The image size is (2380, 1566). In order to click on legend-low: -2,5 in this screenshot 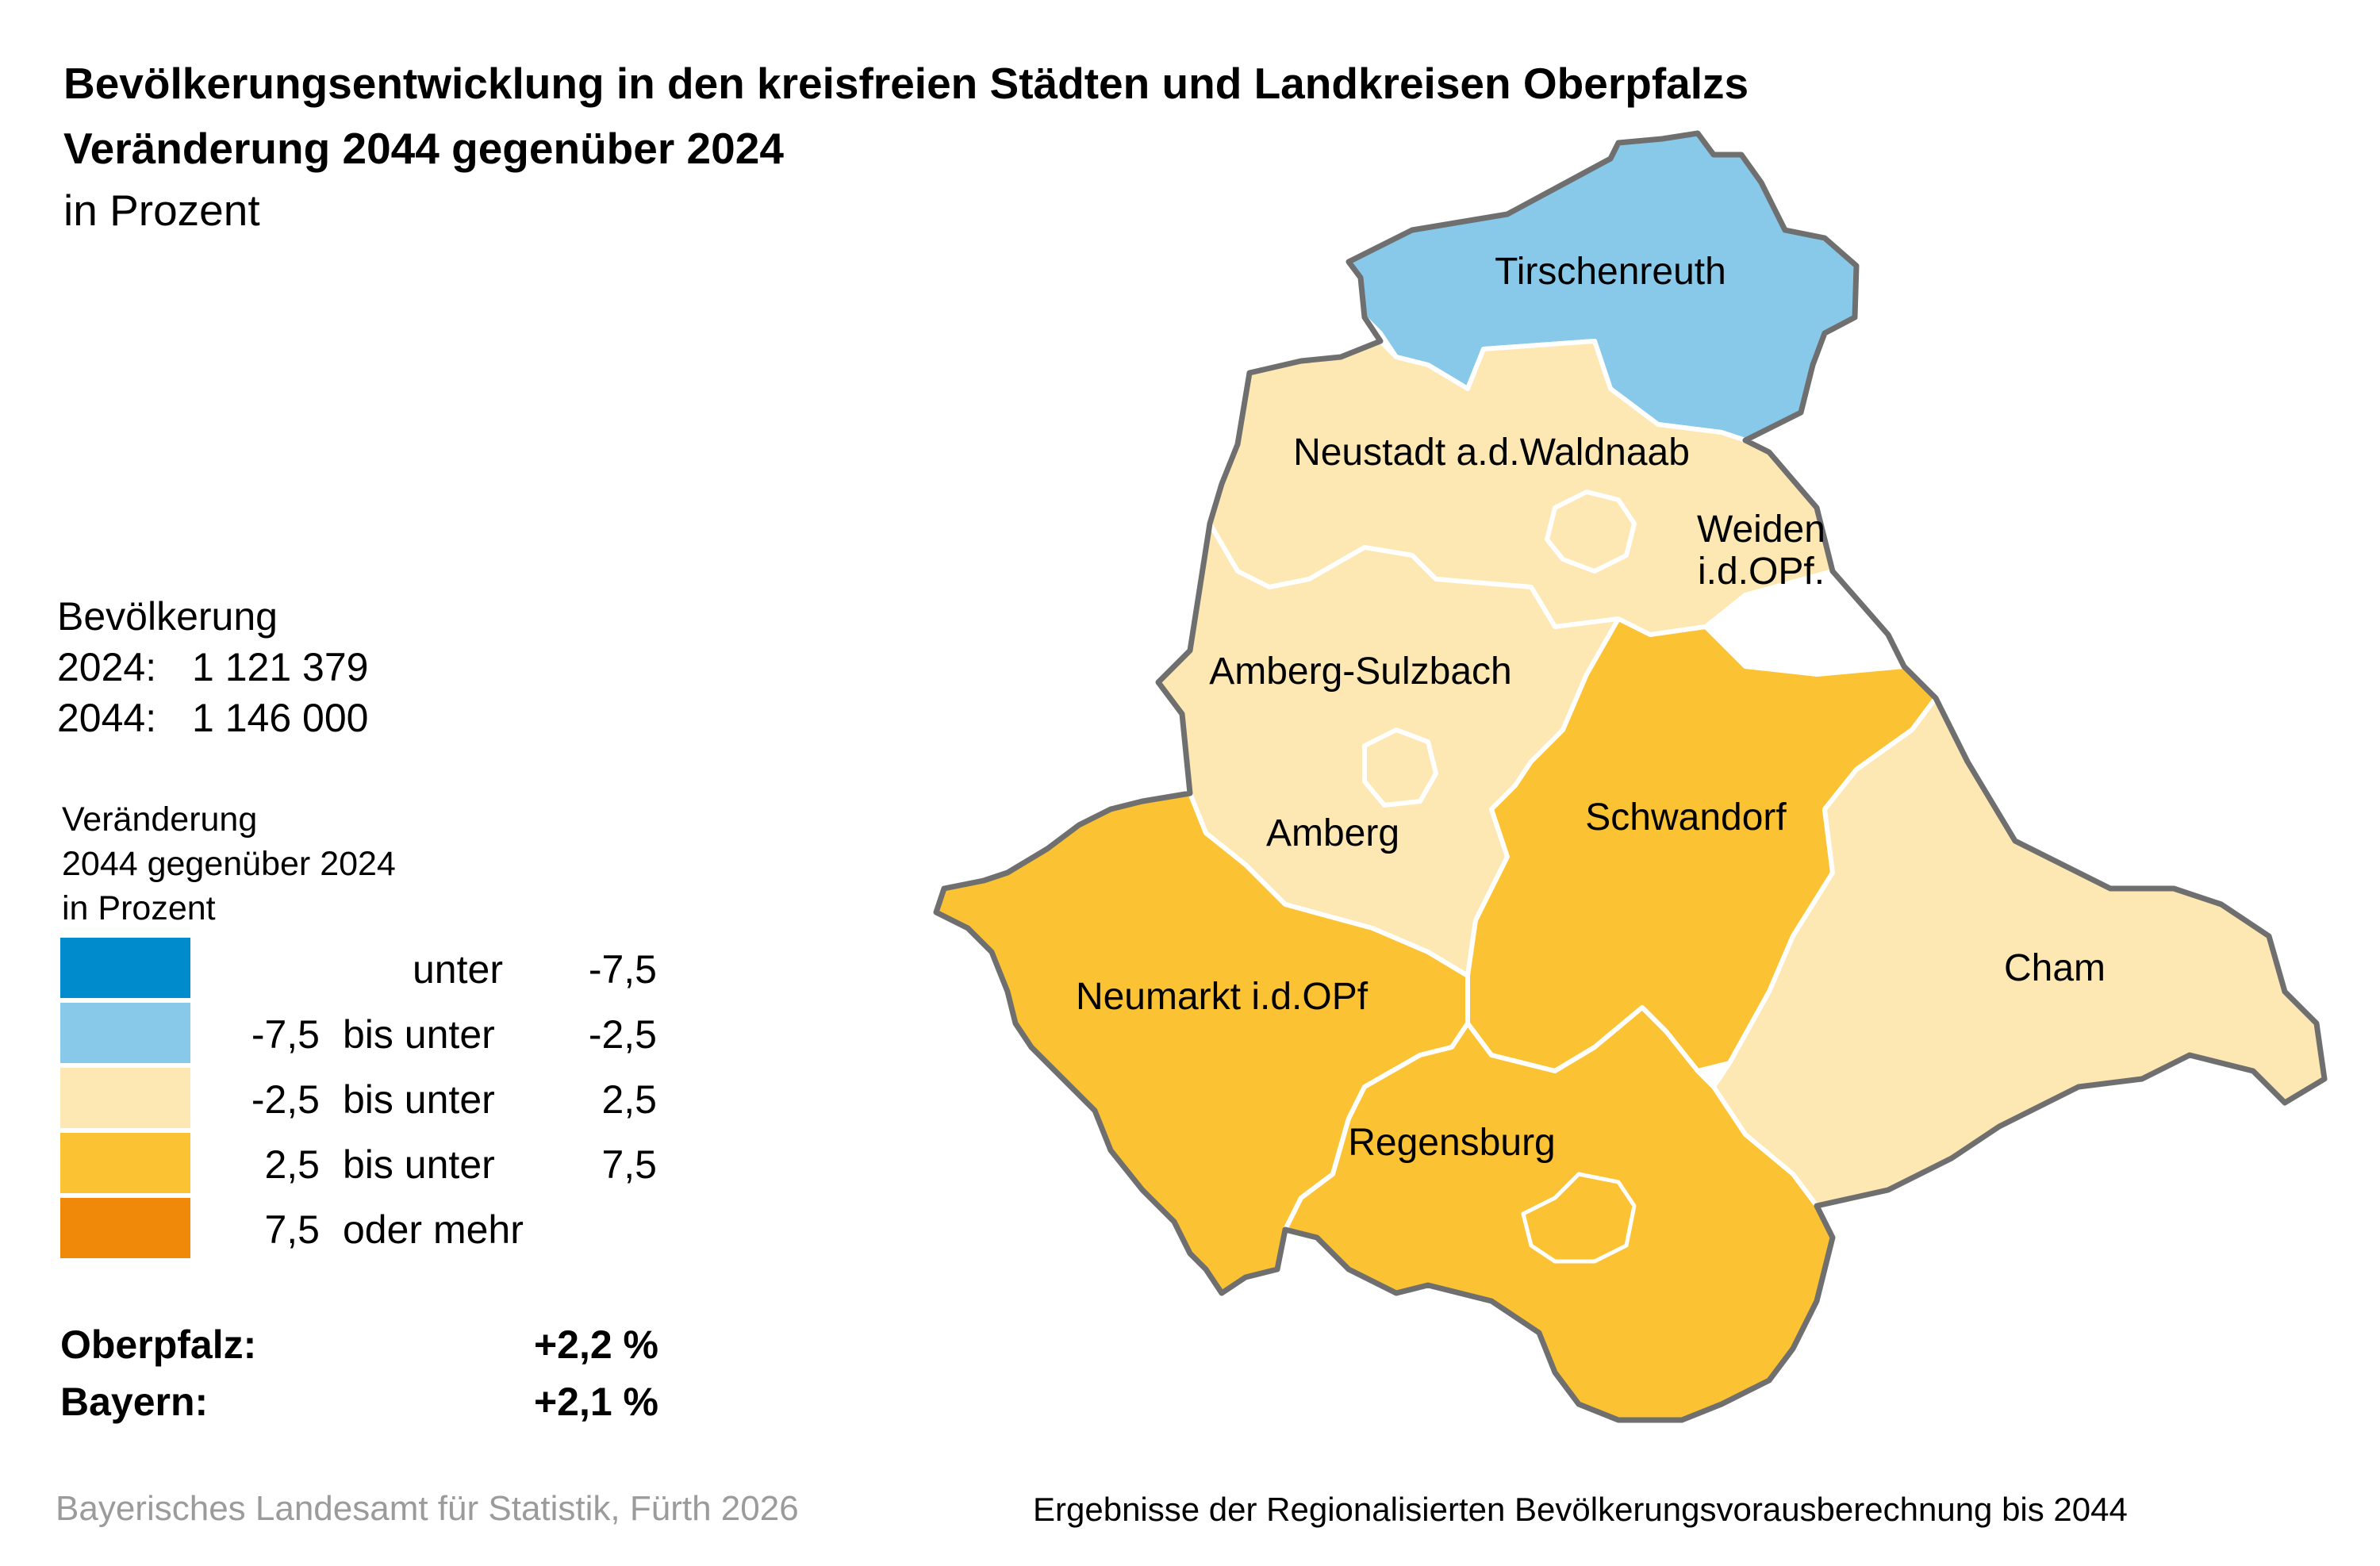, I will do `click(285, 1099)`.